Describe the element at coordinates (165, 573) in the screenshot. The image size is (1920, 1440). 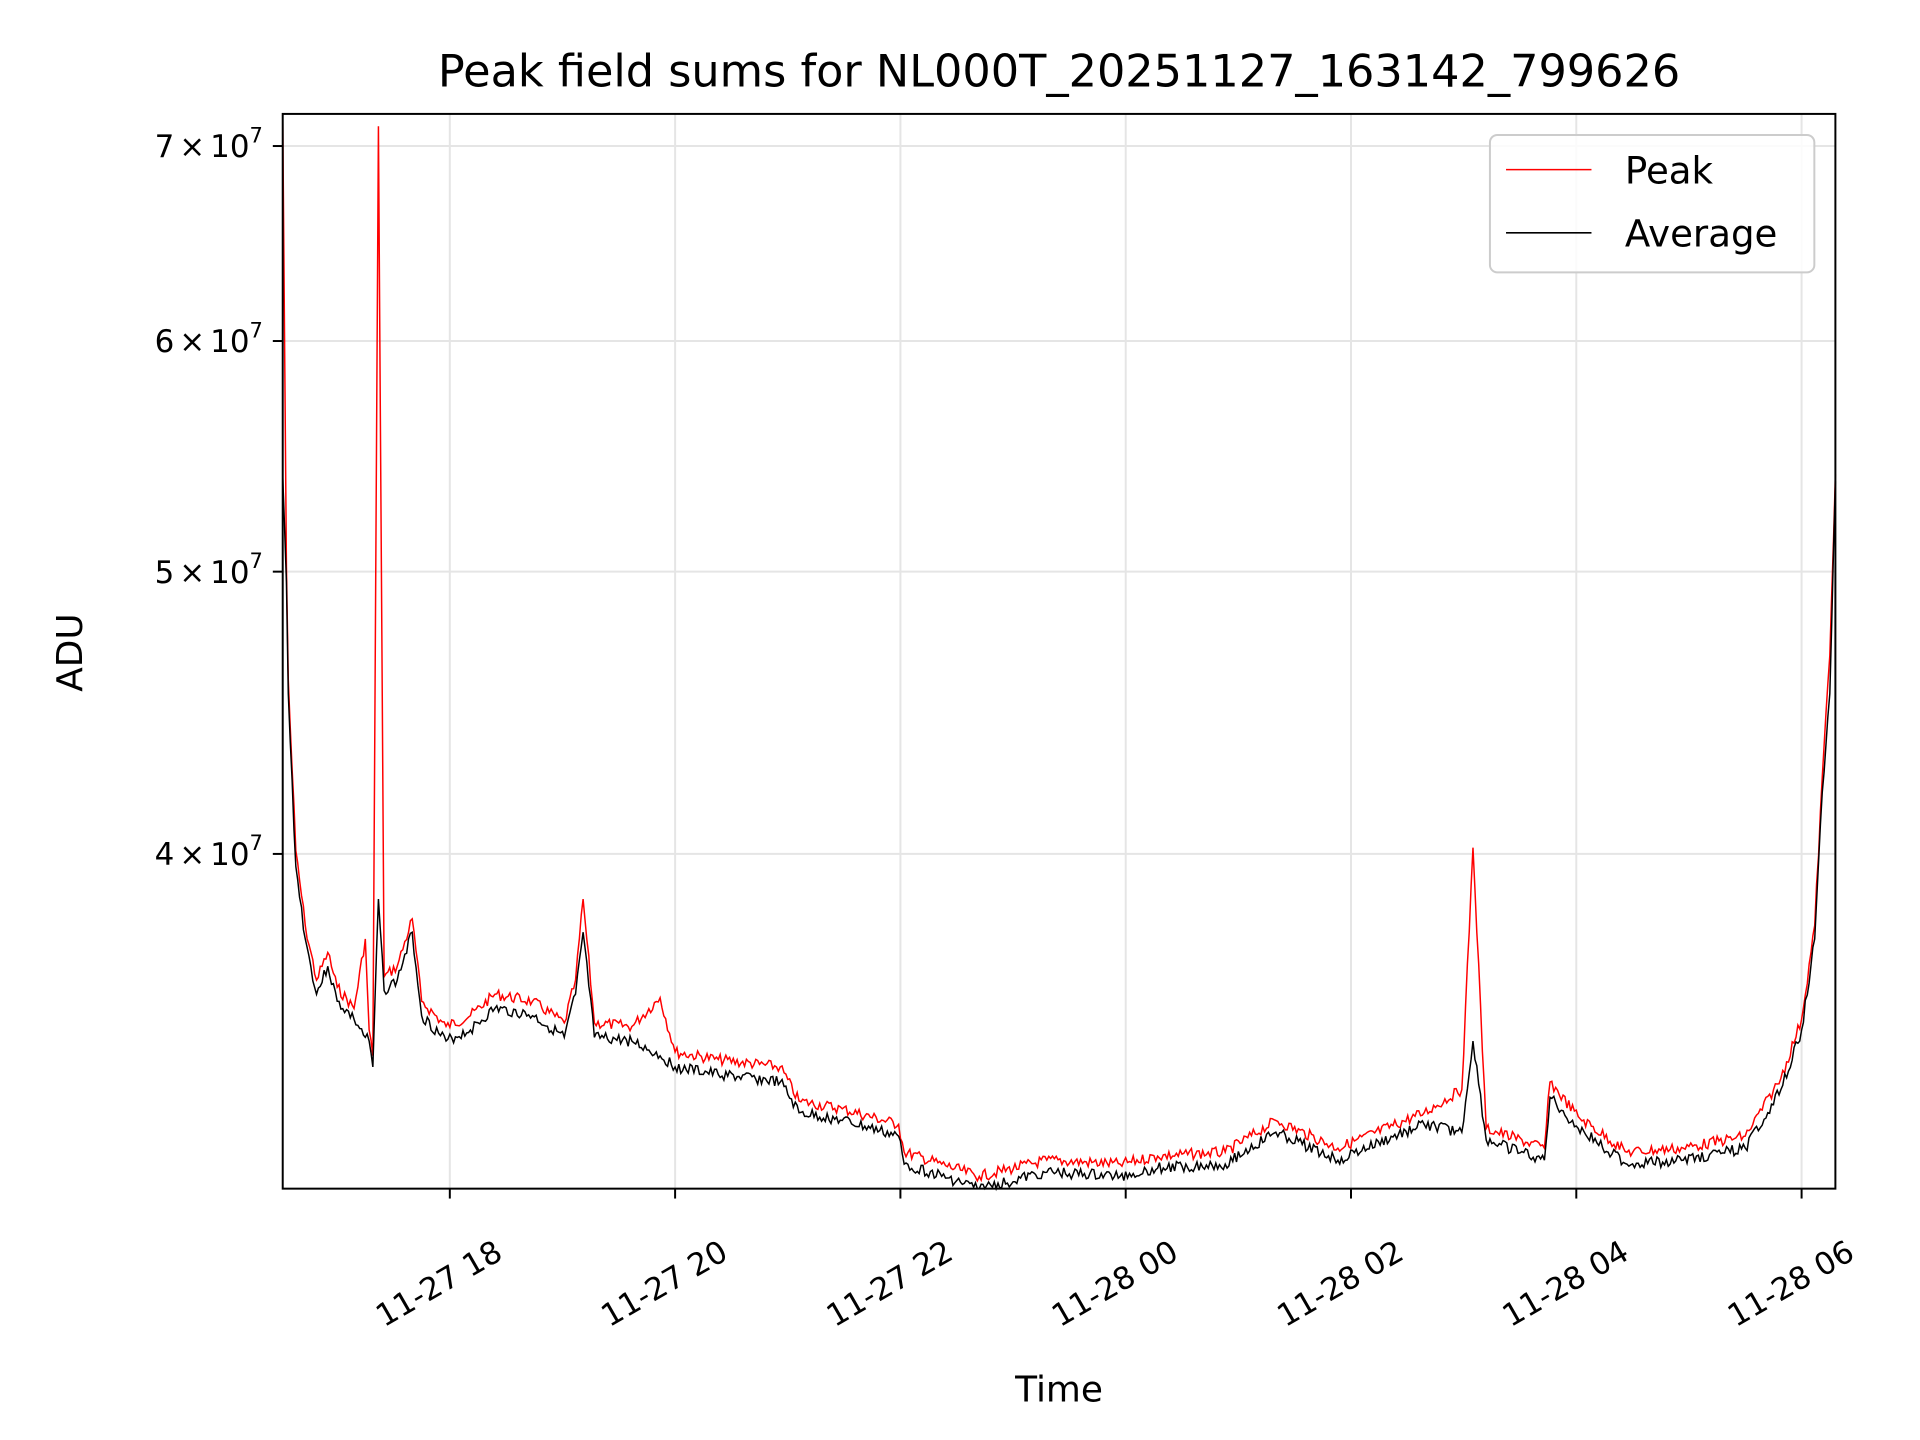
I see `y-tick-mantissa: 5` at that location.